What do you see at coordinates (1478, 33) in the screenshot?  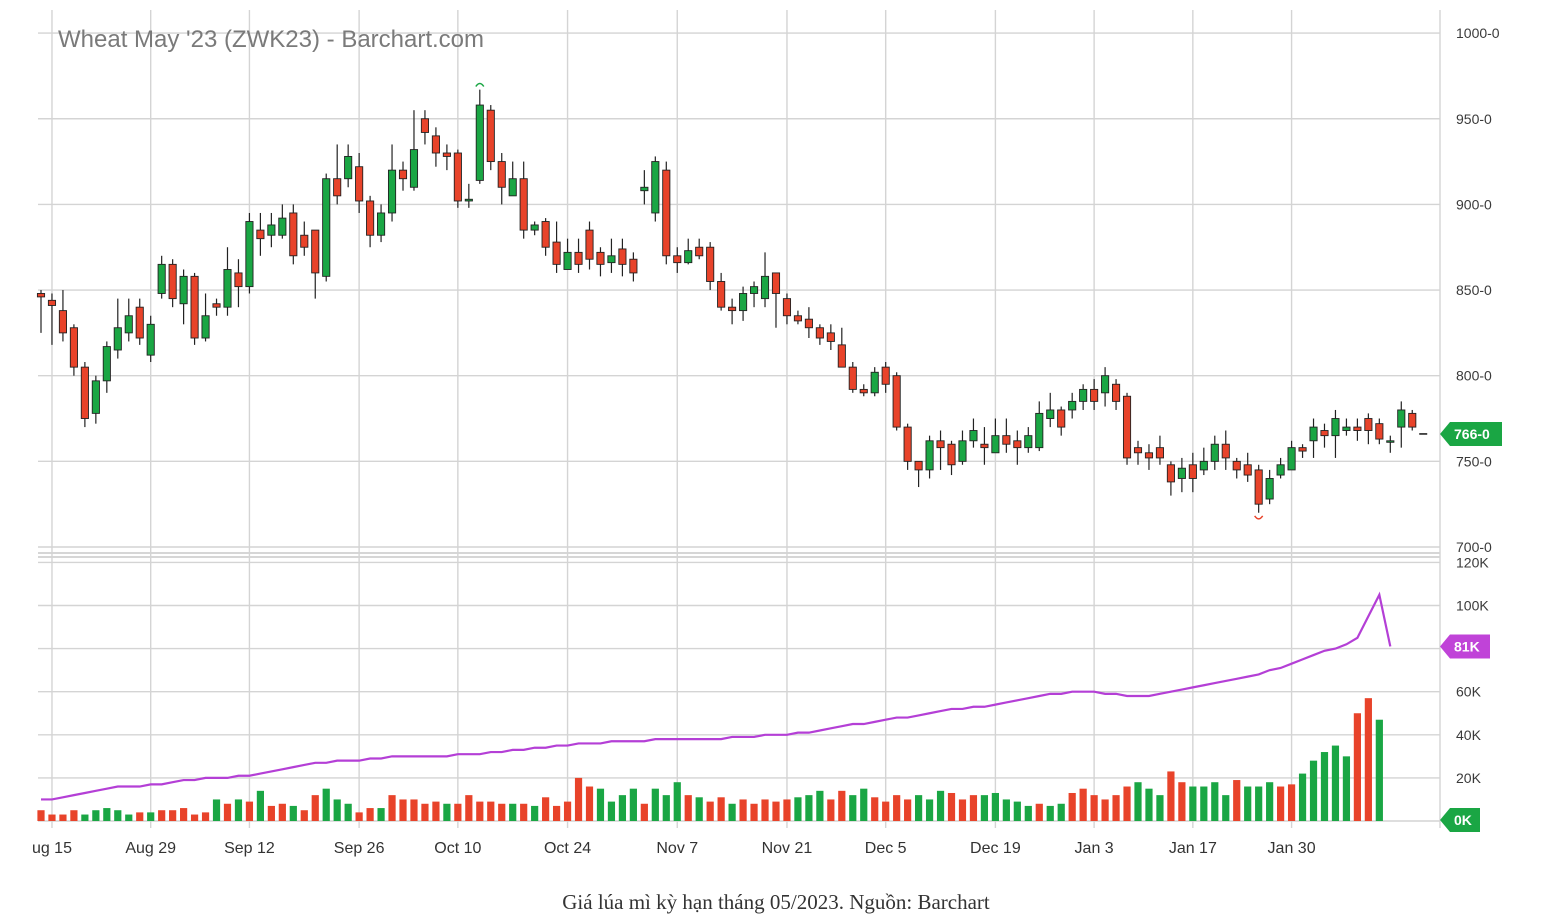 I see `price-tick-label: 1000-0` at bounding box center [1478, 33].